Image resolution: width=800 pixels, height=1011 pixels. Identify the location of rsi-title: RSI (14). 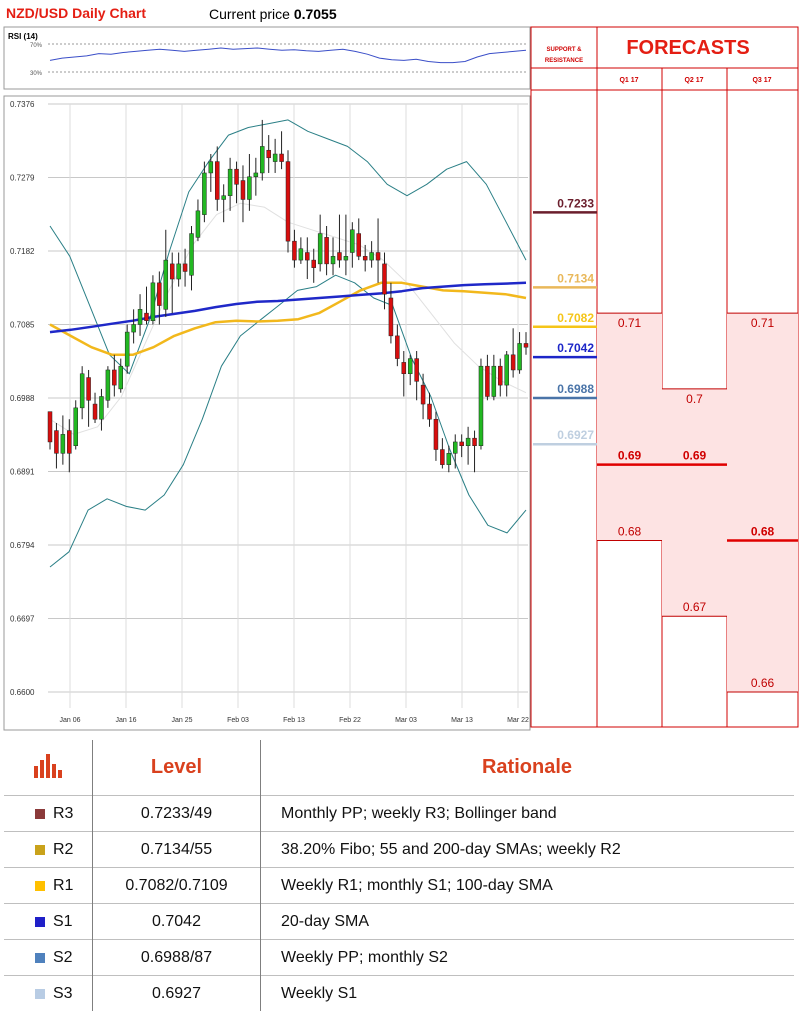
(23, 36).